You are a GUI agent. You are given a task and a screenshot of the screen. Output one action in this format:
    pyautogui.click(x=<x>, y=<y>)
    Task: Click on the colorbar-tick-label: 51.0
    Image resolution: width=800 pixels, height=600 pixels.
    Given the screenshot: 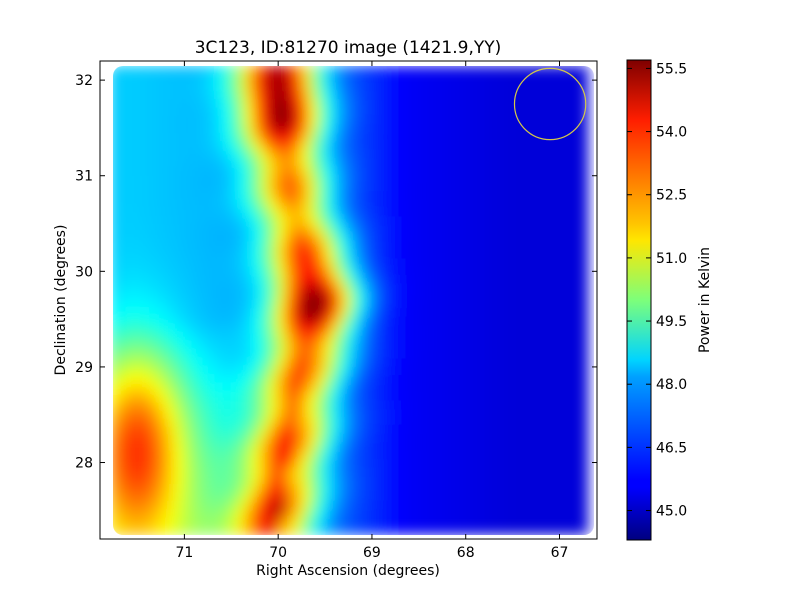 What is the action you would take?
    pyautogui.click(x=671, y=259)
    